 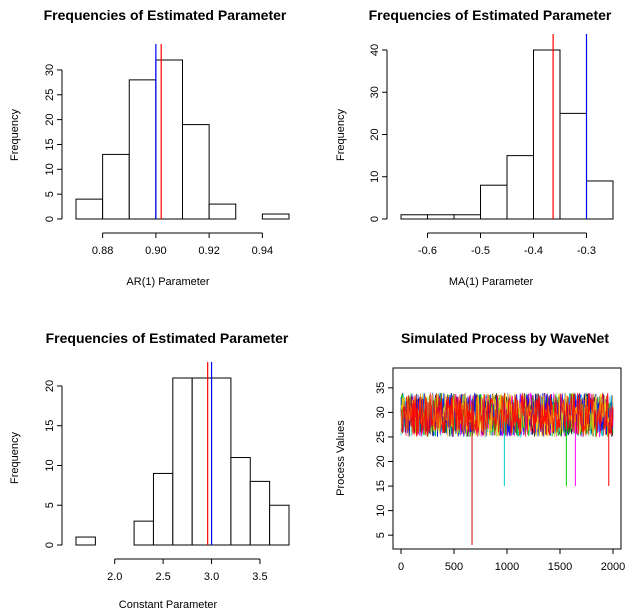 What do you see at coordinates (114, 577) in the screenshot?
I see `x-tick-label: 2.0` at bounding box center [114, 577].